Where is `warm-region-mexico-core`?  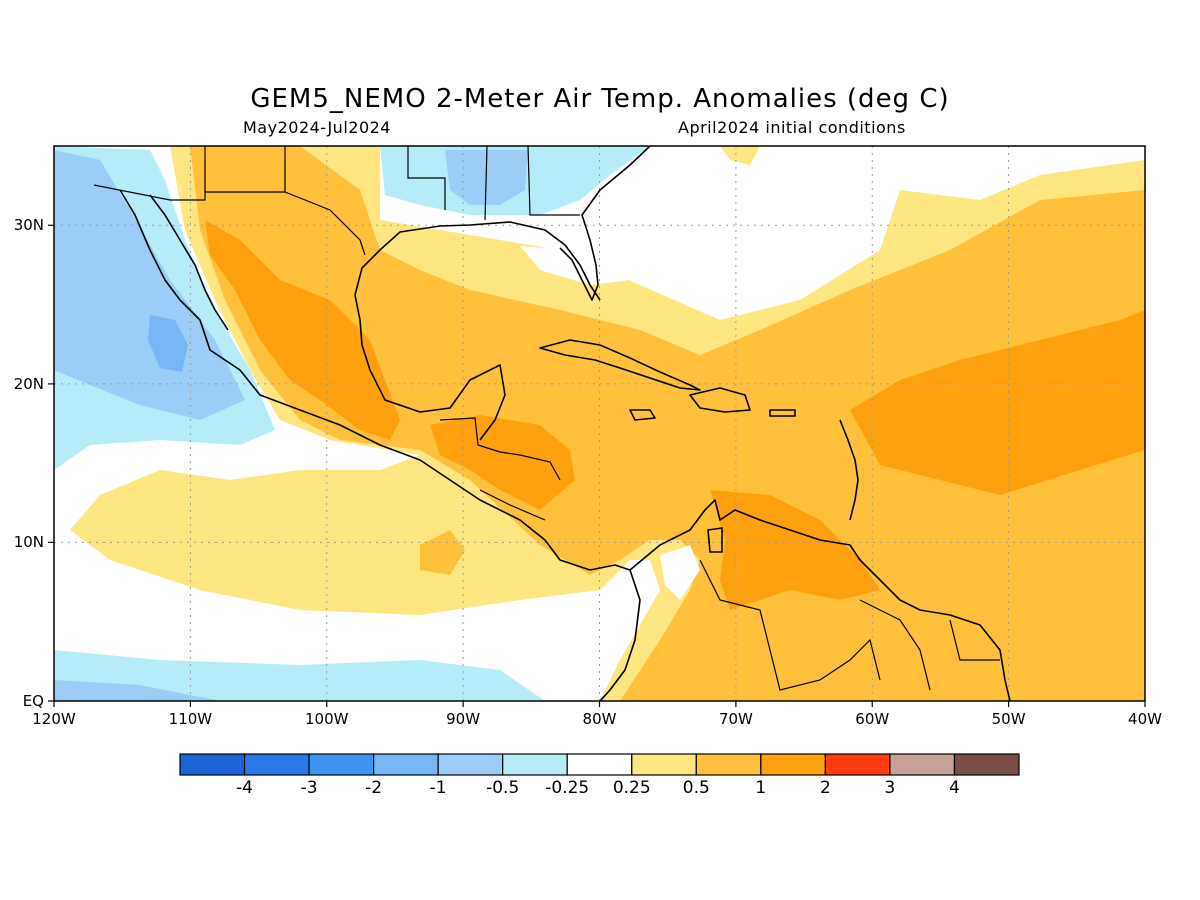
warm-region-mexico-core is located at coordinates (302, 330).